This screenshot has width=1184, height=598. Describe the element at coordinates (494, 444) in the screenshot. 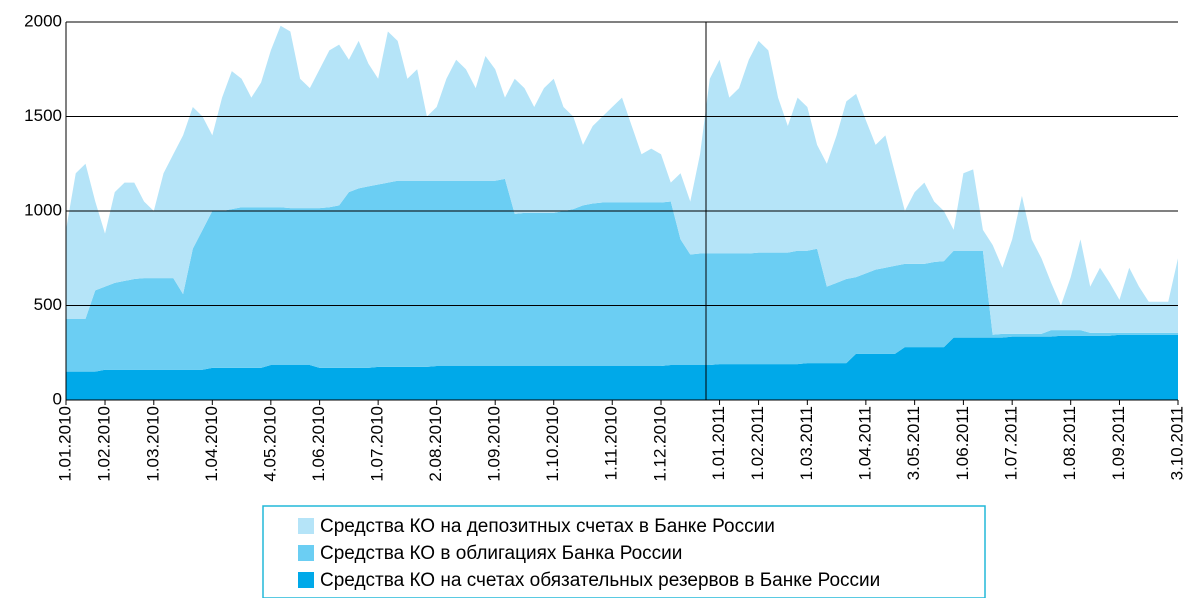

I see `x-tick-label: 1.09.2010` at that location.